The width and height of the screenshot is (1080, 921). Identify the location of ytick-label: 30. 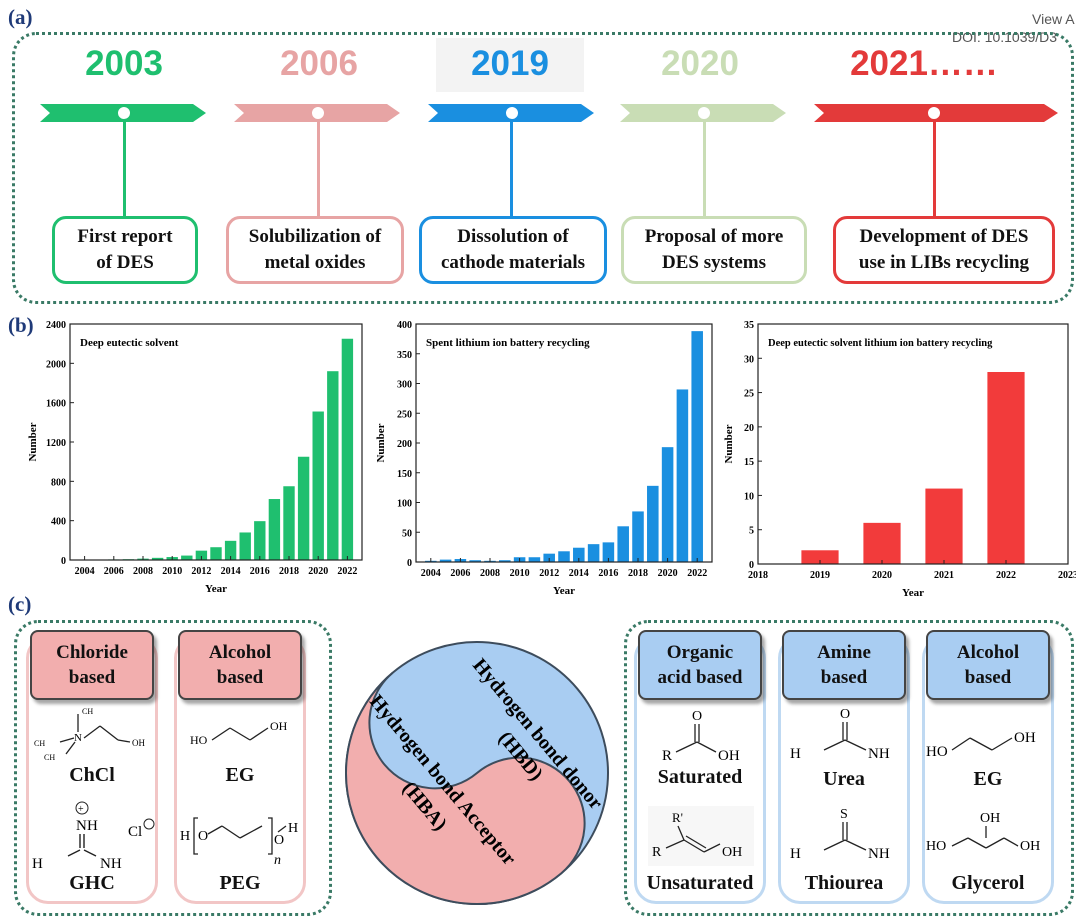
(749, 359).